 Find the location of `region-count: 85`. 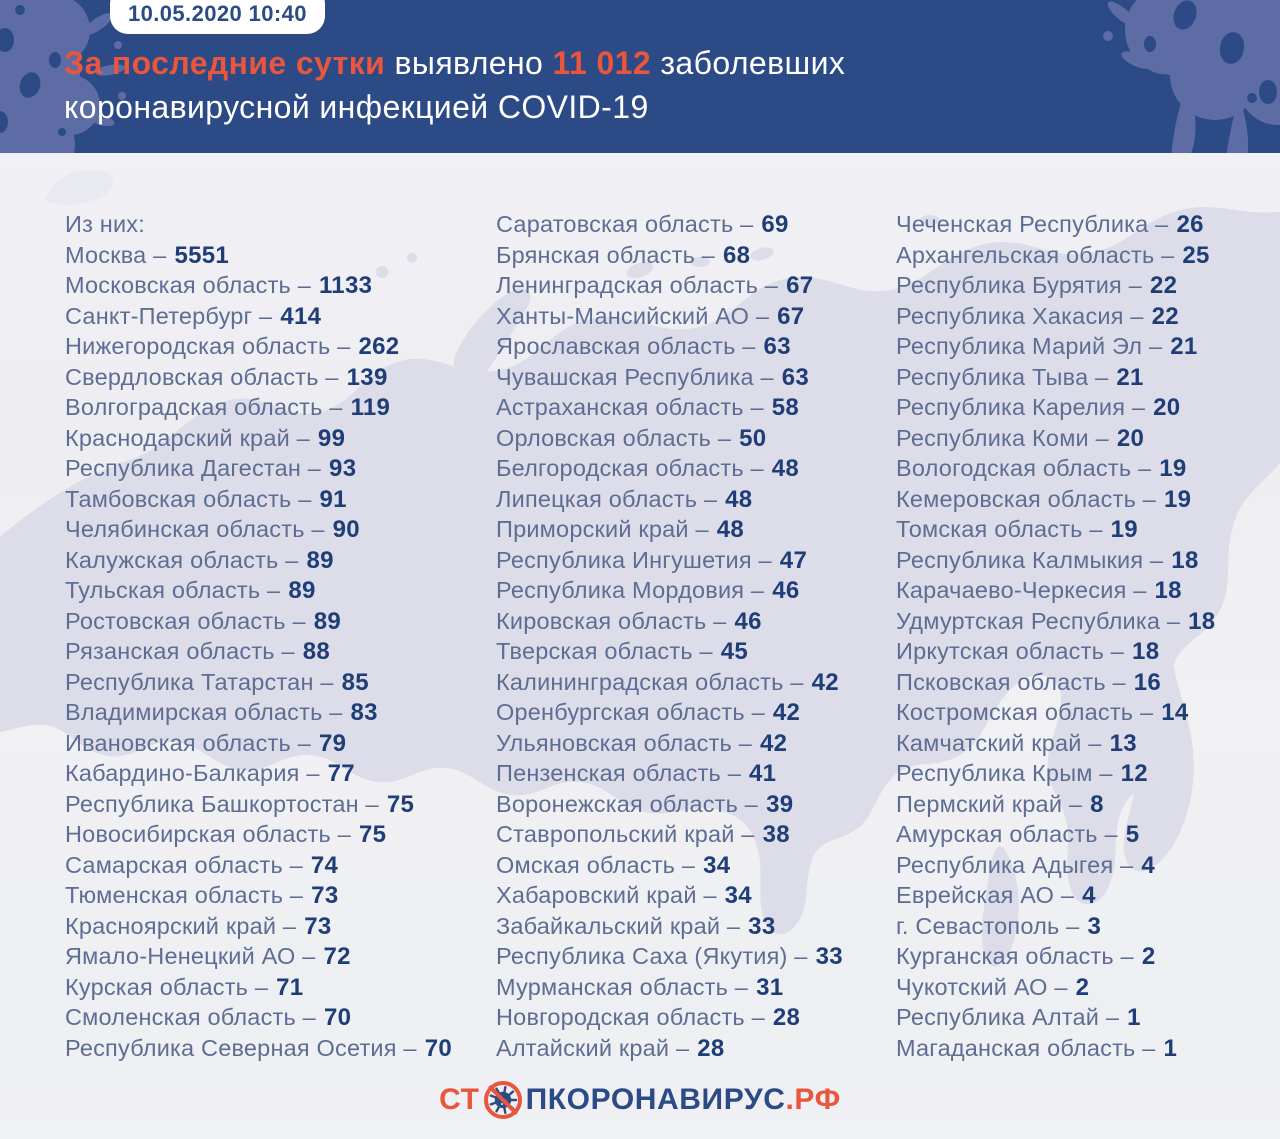

region-count: 85 is located at coordinates (355, 682).